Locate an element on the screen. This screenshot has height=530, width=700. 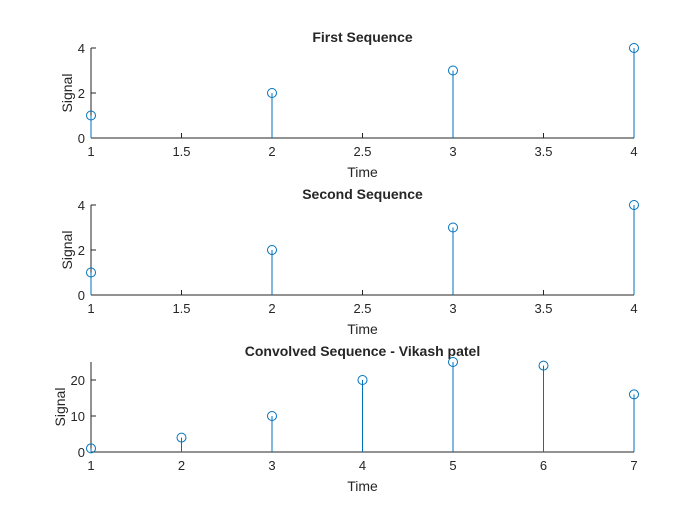
x-tick-label: 5 is located at coordinates (452, 465).